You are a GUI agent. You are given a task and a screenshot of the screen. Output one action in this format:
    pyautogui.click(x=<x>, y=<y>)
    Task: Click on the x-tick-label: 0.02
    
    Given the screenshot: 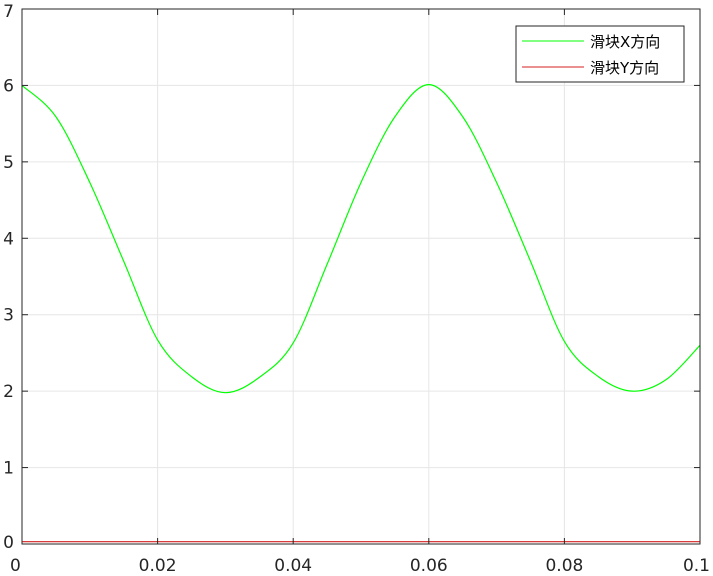 What is the action you would take?
    pyautogui.click(x=158, y=566)
    